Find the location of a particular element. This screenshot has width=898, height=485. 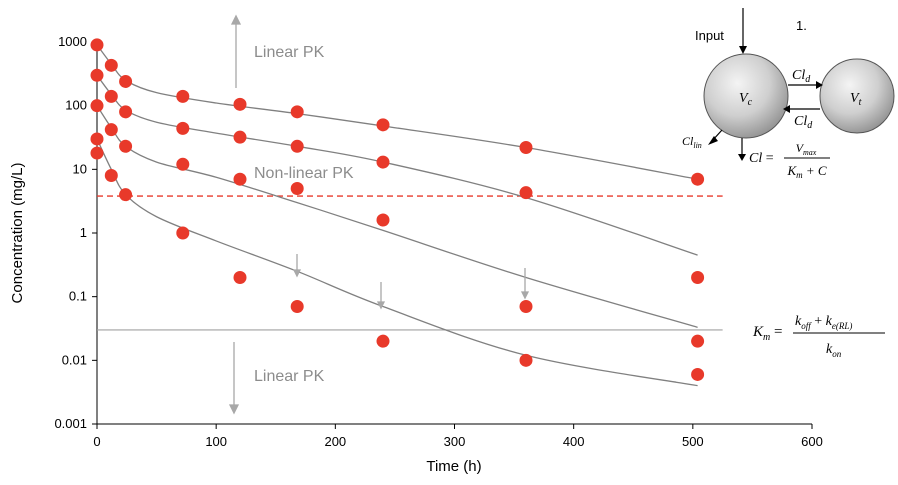

cl-label: Cl = is located at coordinates (761, 158).